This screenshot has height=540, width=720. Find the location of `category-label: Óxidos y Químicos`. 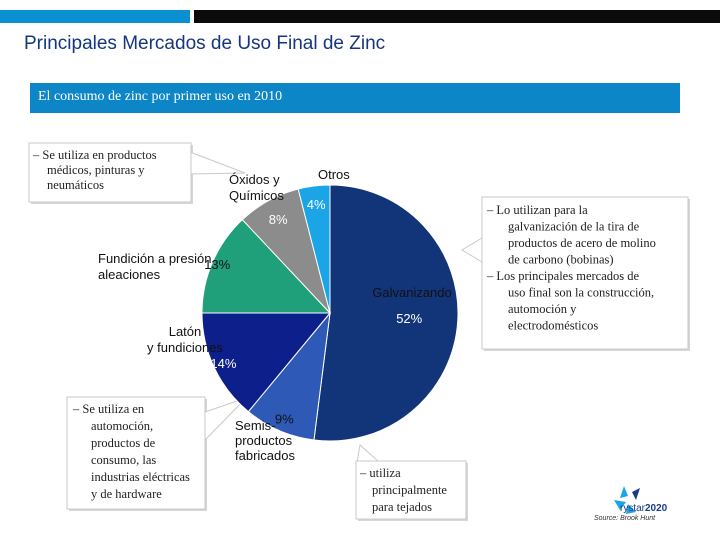

category-label: Óxidos y Químicos is located at coordinates (256, 187).